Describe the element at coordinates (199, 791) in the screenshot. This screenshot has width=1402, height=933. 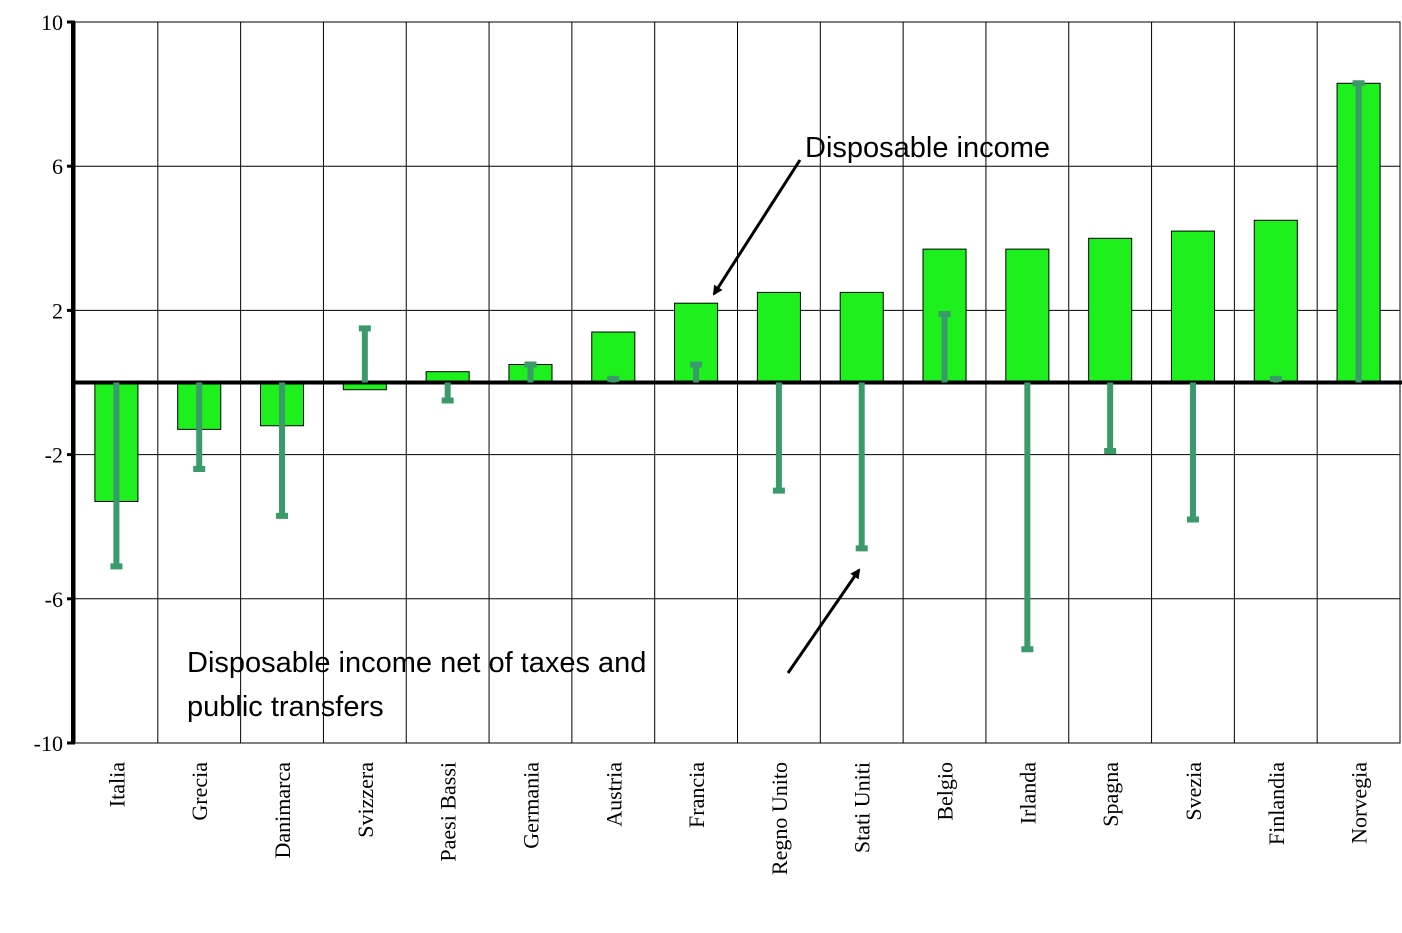
I see `x-tick-label: Grecia` at that location.